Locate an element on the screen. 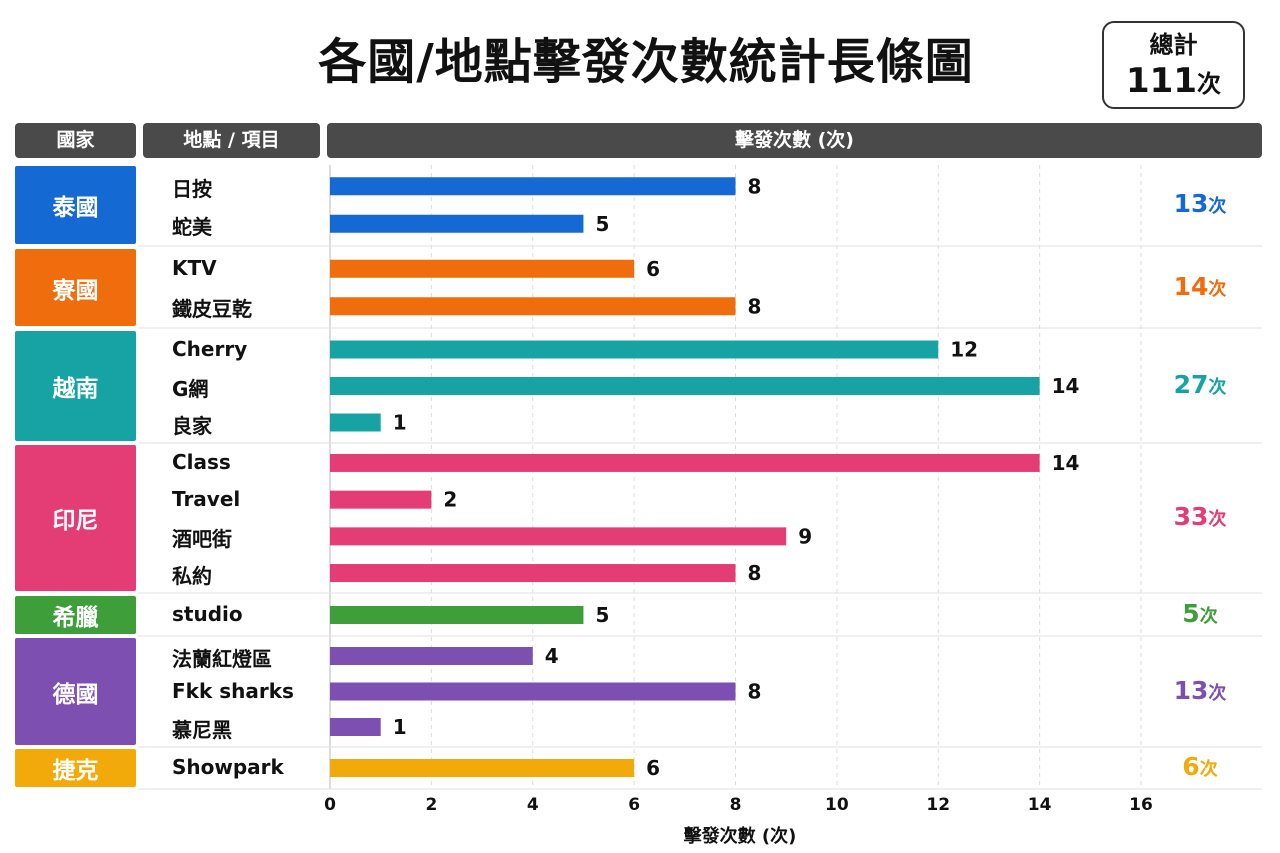  item-label: 蛇美 is located at coordinates (192, 226).